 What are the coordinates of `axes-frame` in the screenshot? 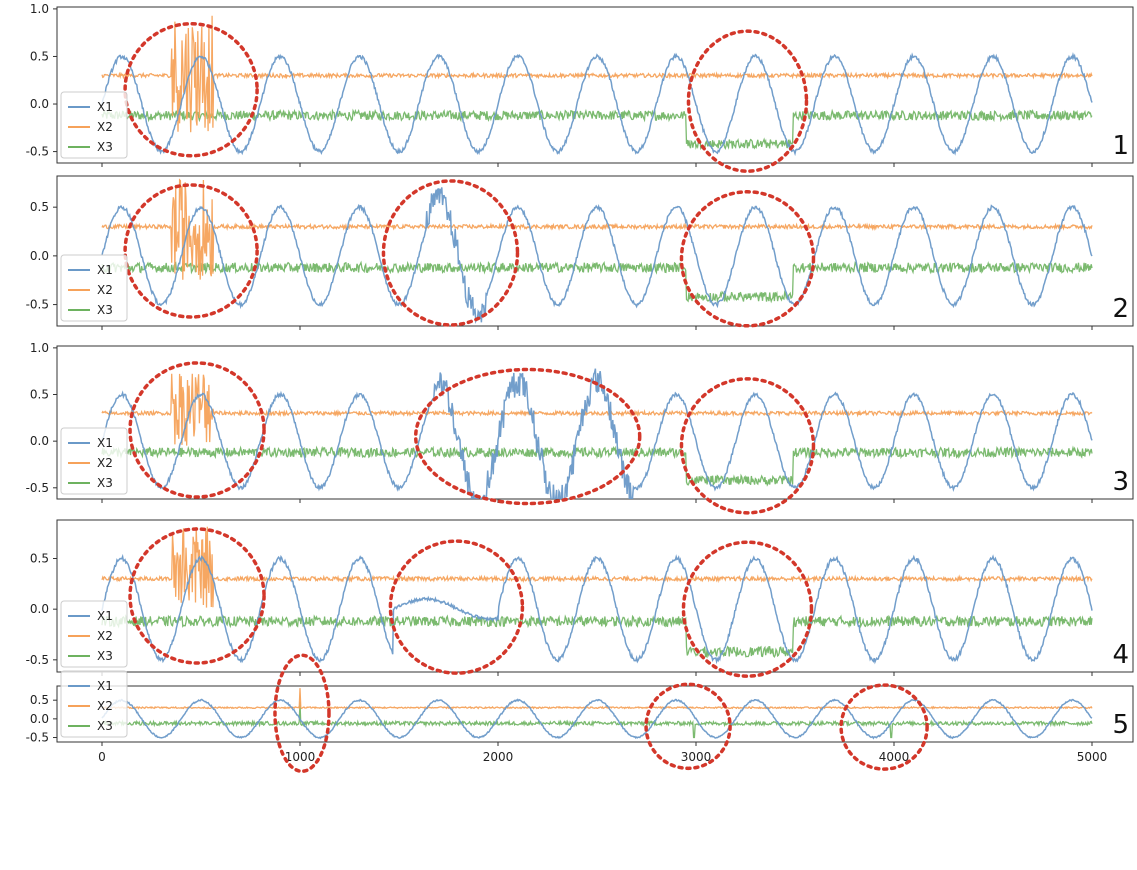 It's located at (595, 714).